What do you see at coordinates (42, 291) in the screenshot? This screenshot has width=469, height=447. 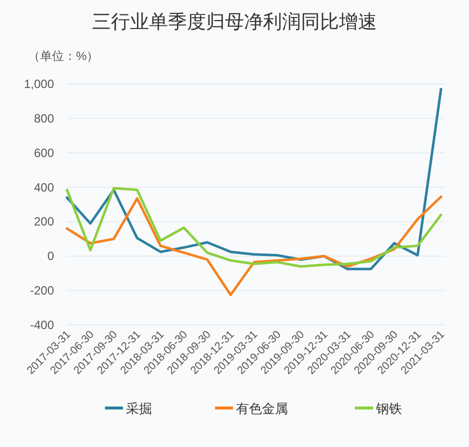 I see `y-tick-label: -200` at bounding box center [42, 291].